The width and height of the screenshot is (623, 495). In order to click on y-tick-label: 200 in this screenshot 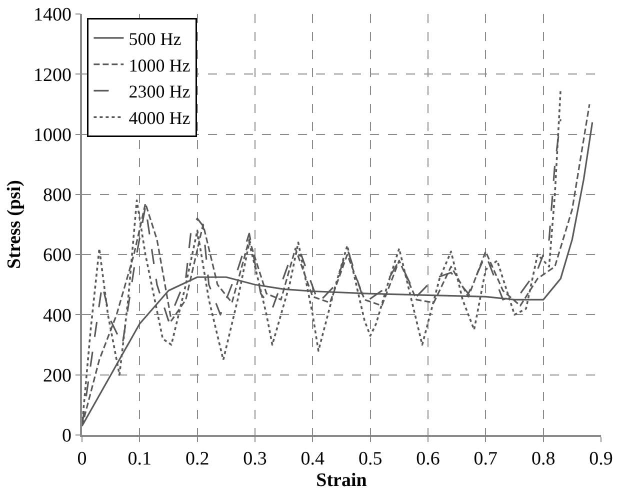, I will do `click(57, 376)`.